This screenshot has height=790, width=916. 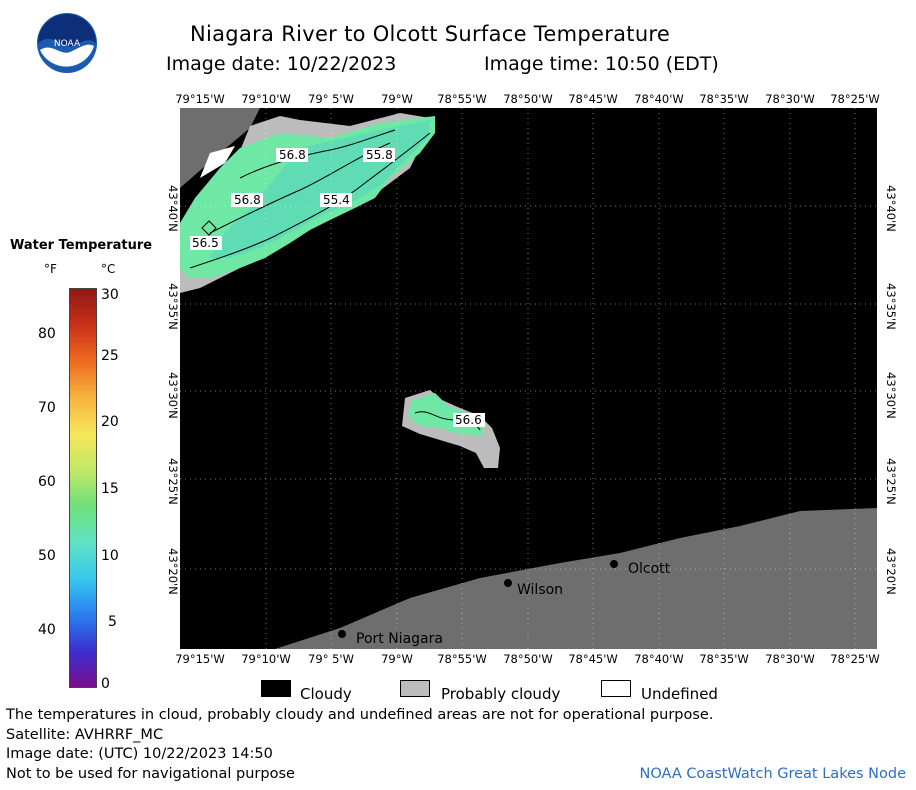 What do you see at coordinates (462, 659) in the screenshot?
I see `lon-label-bottom: 78°55'W` at bounding box center [462, 659].